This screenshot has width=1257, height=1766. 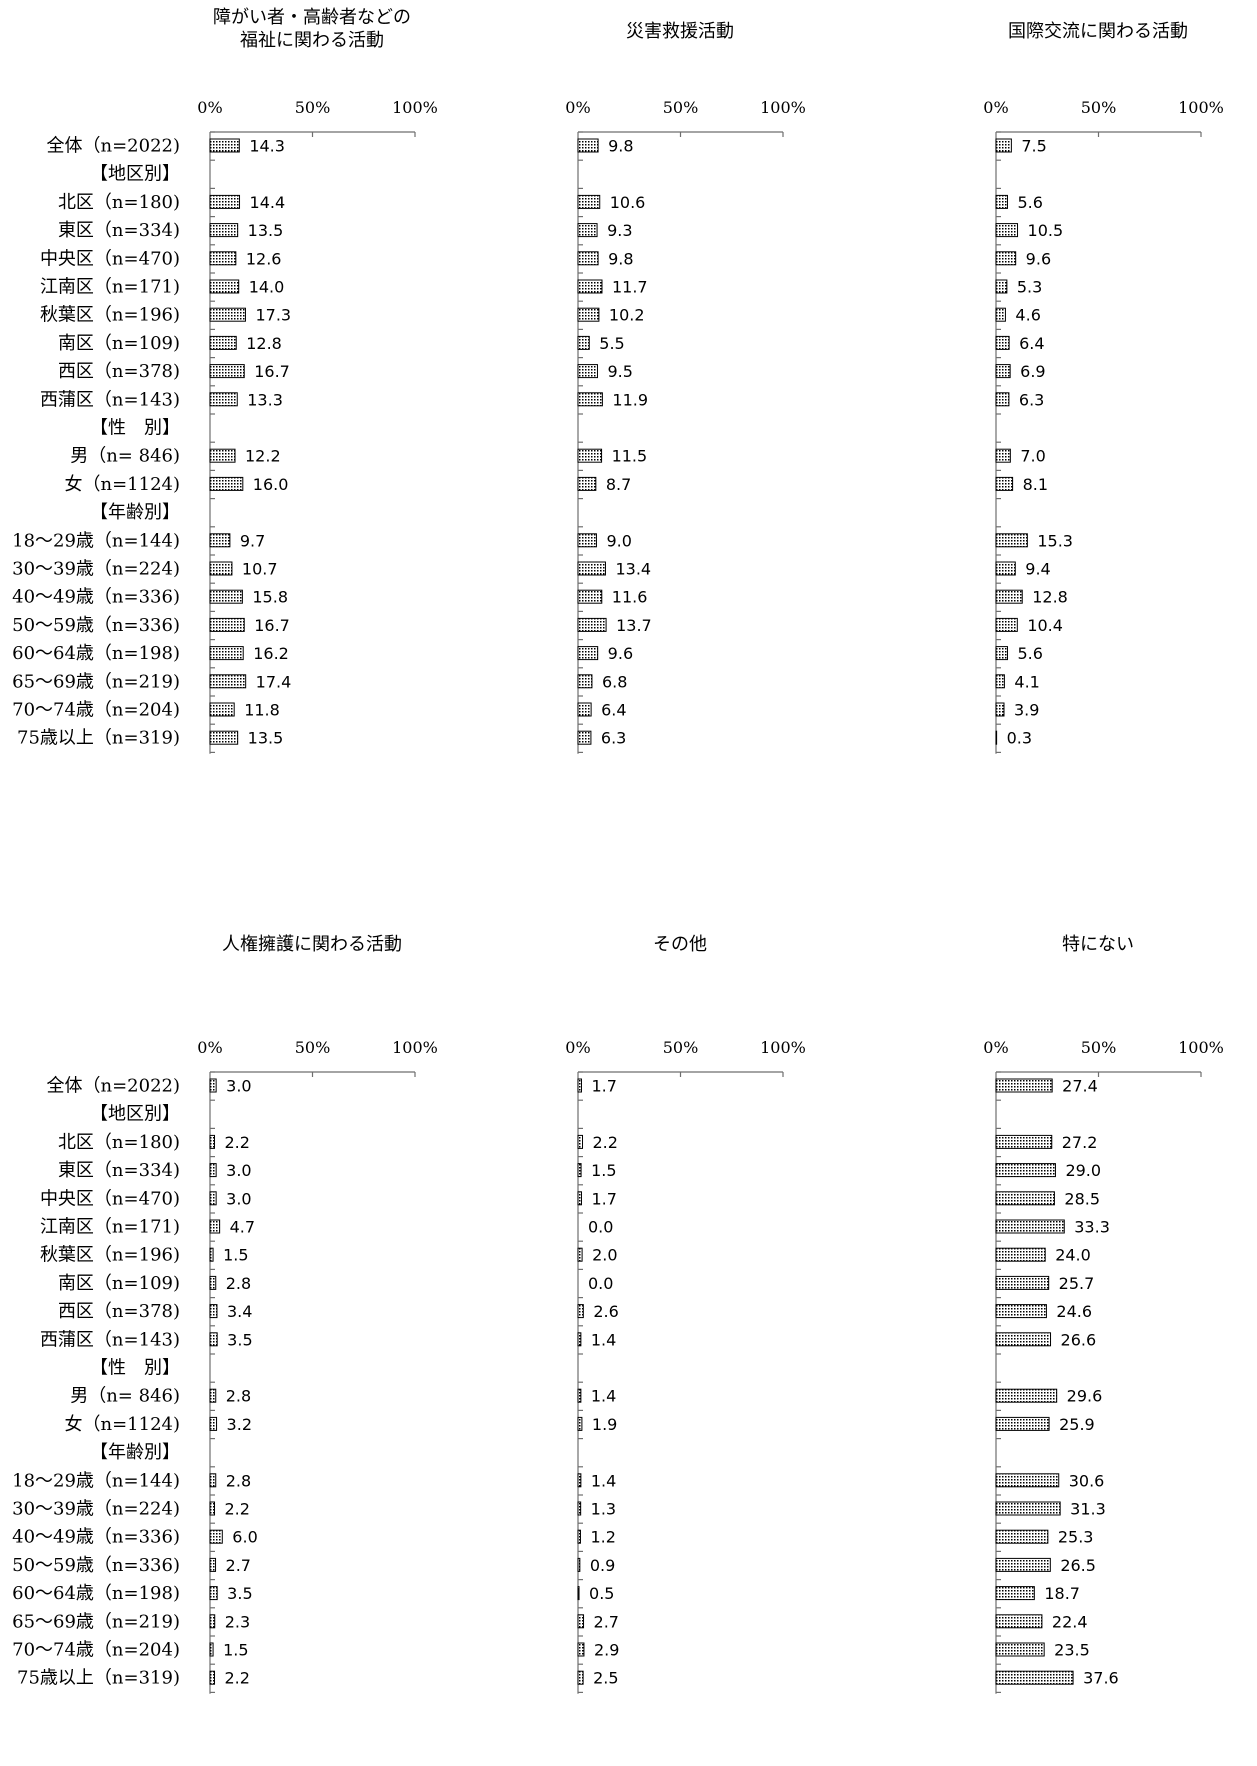 What do you see at coordinates (119, 1283) in the screenshot?
I see `category-label: 南区（n=109)` at bounding box center [119, 1283].